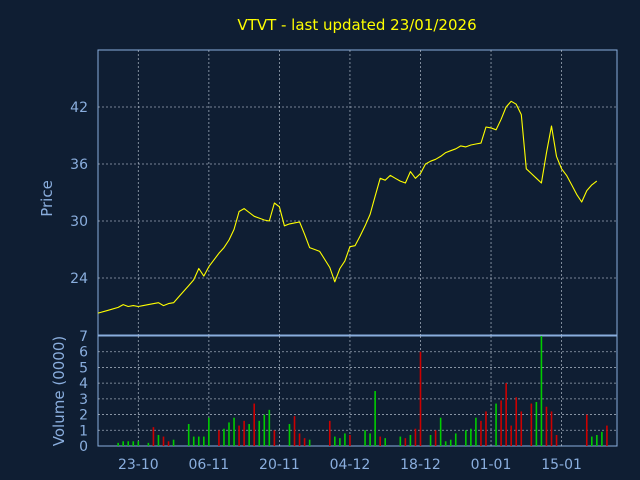 Image resolution: width=640 pixels, height=480 pixels. Describe the element at coordinates (79, 108) in the screenshot. I see `price-y-tick-label: 42` at that location.